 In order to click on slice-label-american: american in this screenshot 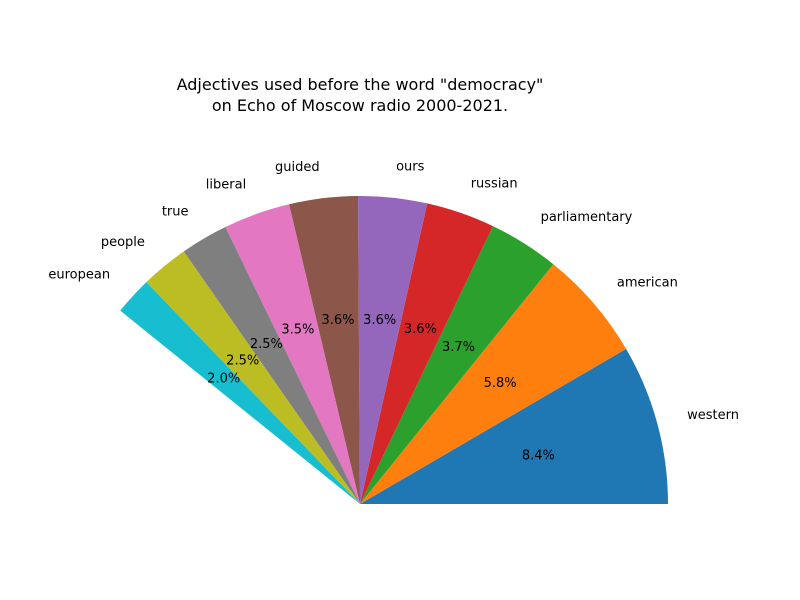, I will do `click(647, 283)`.